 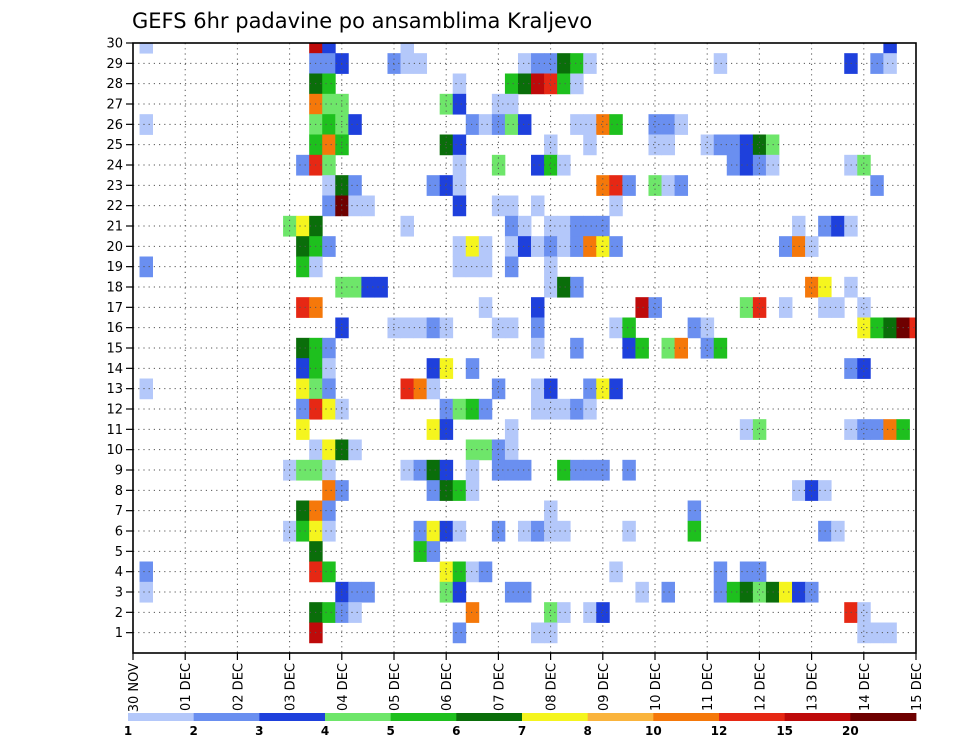 What do you see at coordinates (813, 687) in the screenshot?
I see `x-tick-label: 13 DEC` at bounding box center [813, 687].